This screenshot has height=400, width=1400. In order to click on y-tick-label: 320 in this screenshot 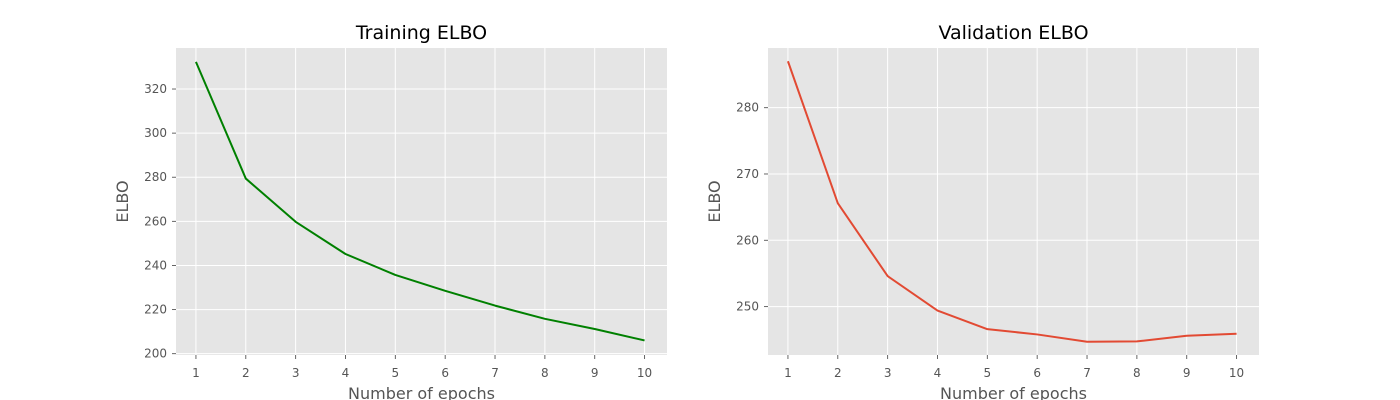, I will do `click(155, 89)`.